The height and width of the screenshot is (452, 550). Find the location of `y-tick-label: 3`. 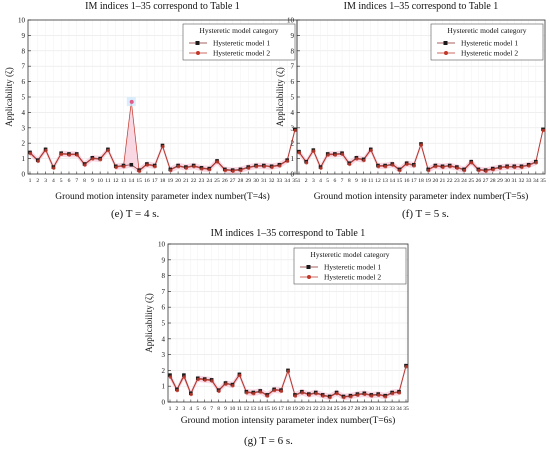

y-tick-label: 3 is located at coordinates (293, 128).